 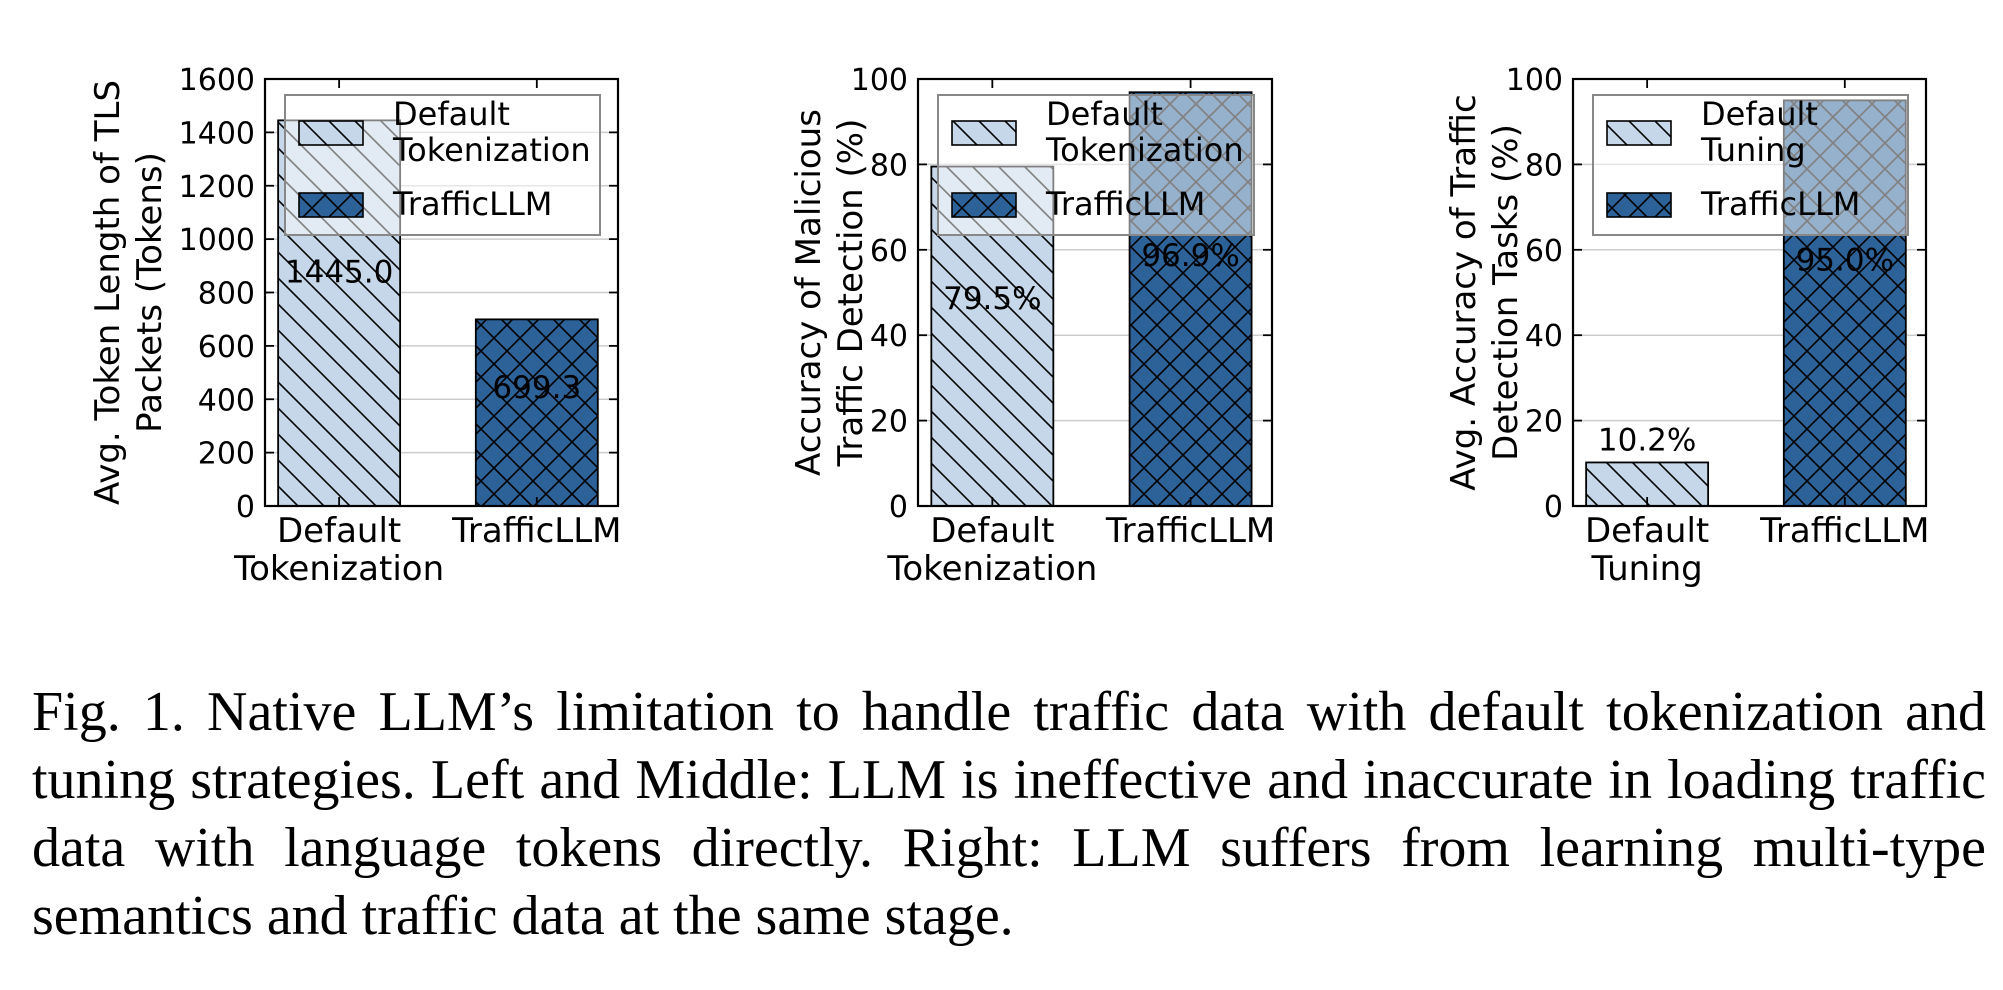 What do you see at coordinates (809, 292) in the screenshot?
I see `y-axis-label: Accuracy of Malicious` at bounding box center [809, 292].